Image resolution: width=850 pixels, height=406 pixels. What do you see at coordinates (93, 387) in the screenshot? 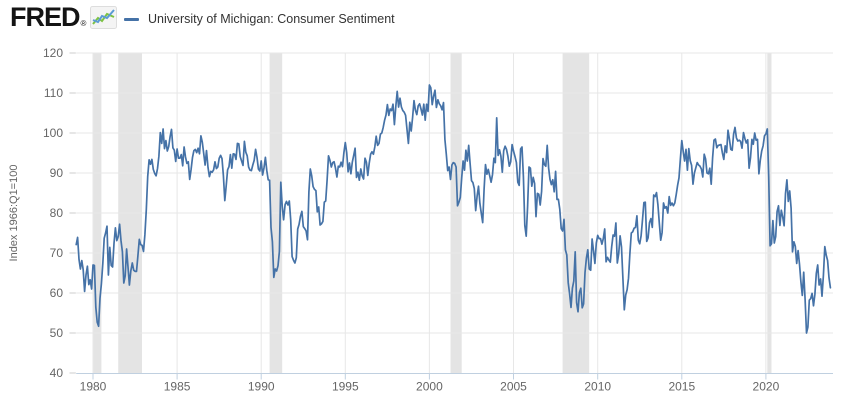
I see `x-tick-label: 1980` at bounding box center [93, 387].